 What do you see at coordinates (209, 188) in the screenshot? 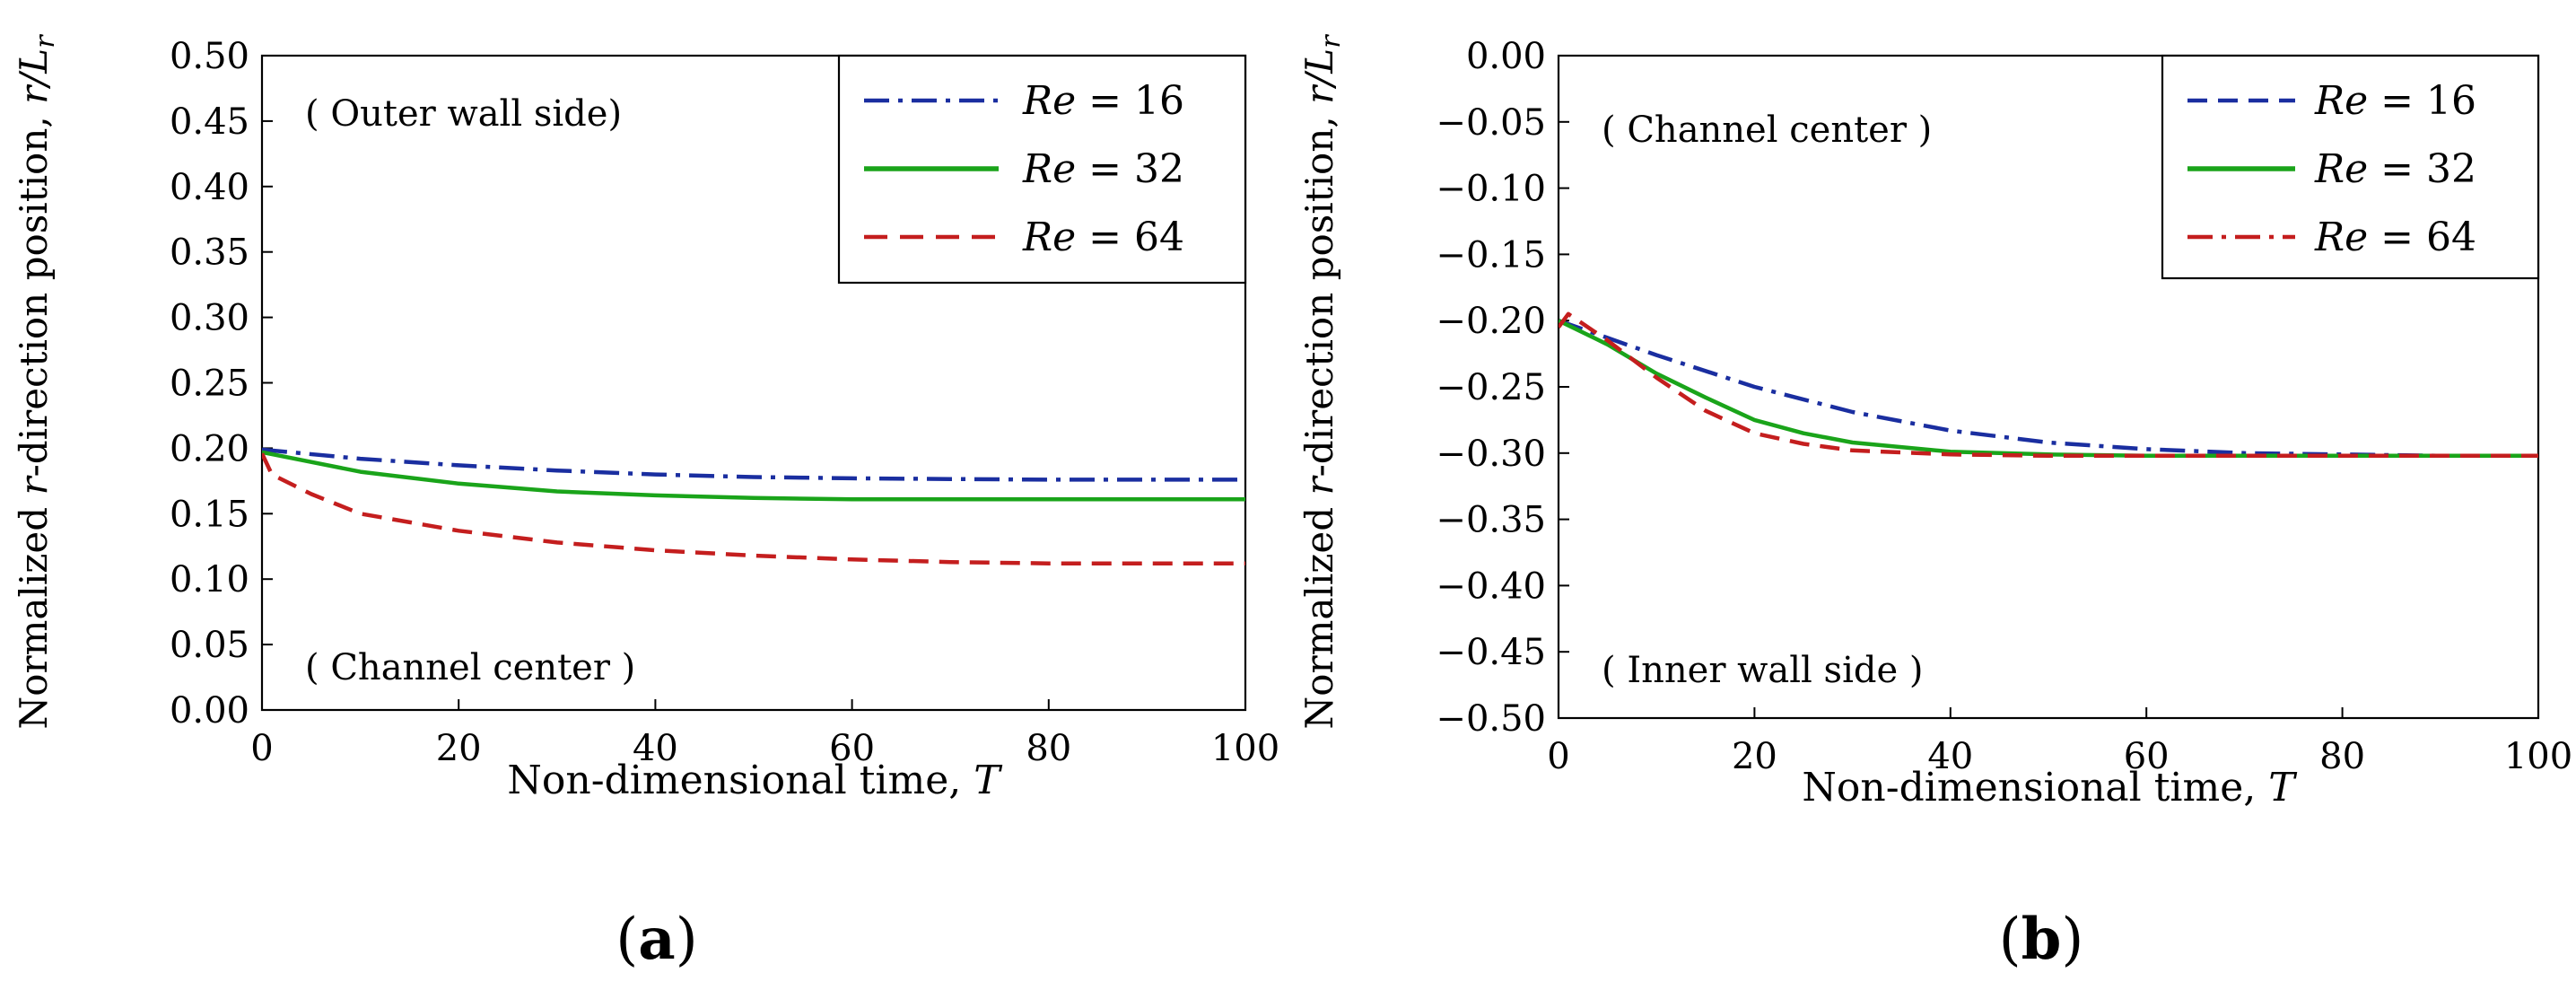
I see `y-tick-label: 0.40` at bounding box center [209, 188].